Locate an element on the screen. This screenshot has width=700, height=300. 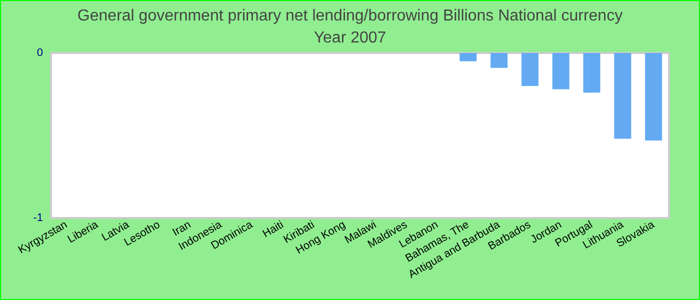
chart-subtitle: Year 2007 is located at coordinates (350, 38).